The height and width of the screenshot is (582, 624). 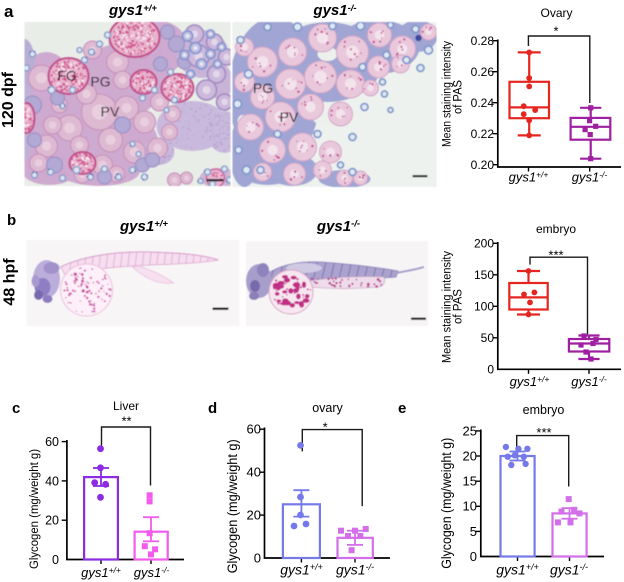 I want to click on svg-text: d, so click(x=212, y=408).